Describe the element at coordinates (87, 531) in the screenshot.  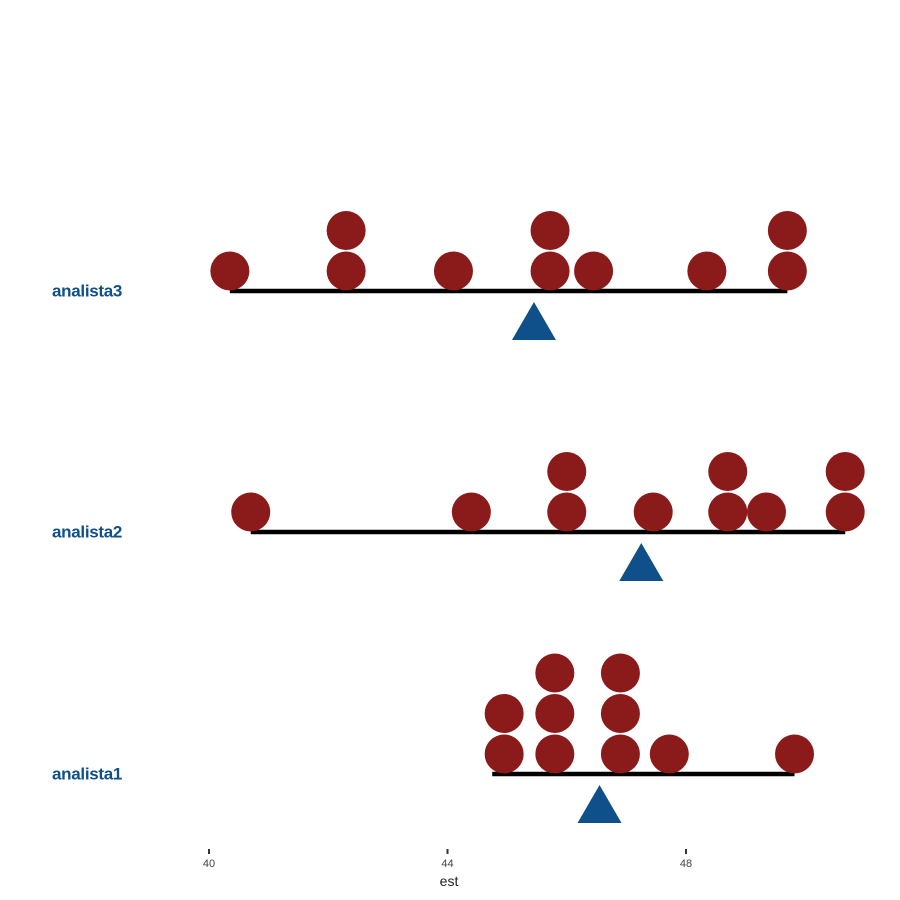
I see `row-label: analista2` at that location.